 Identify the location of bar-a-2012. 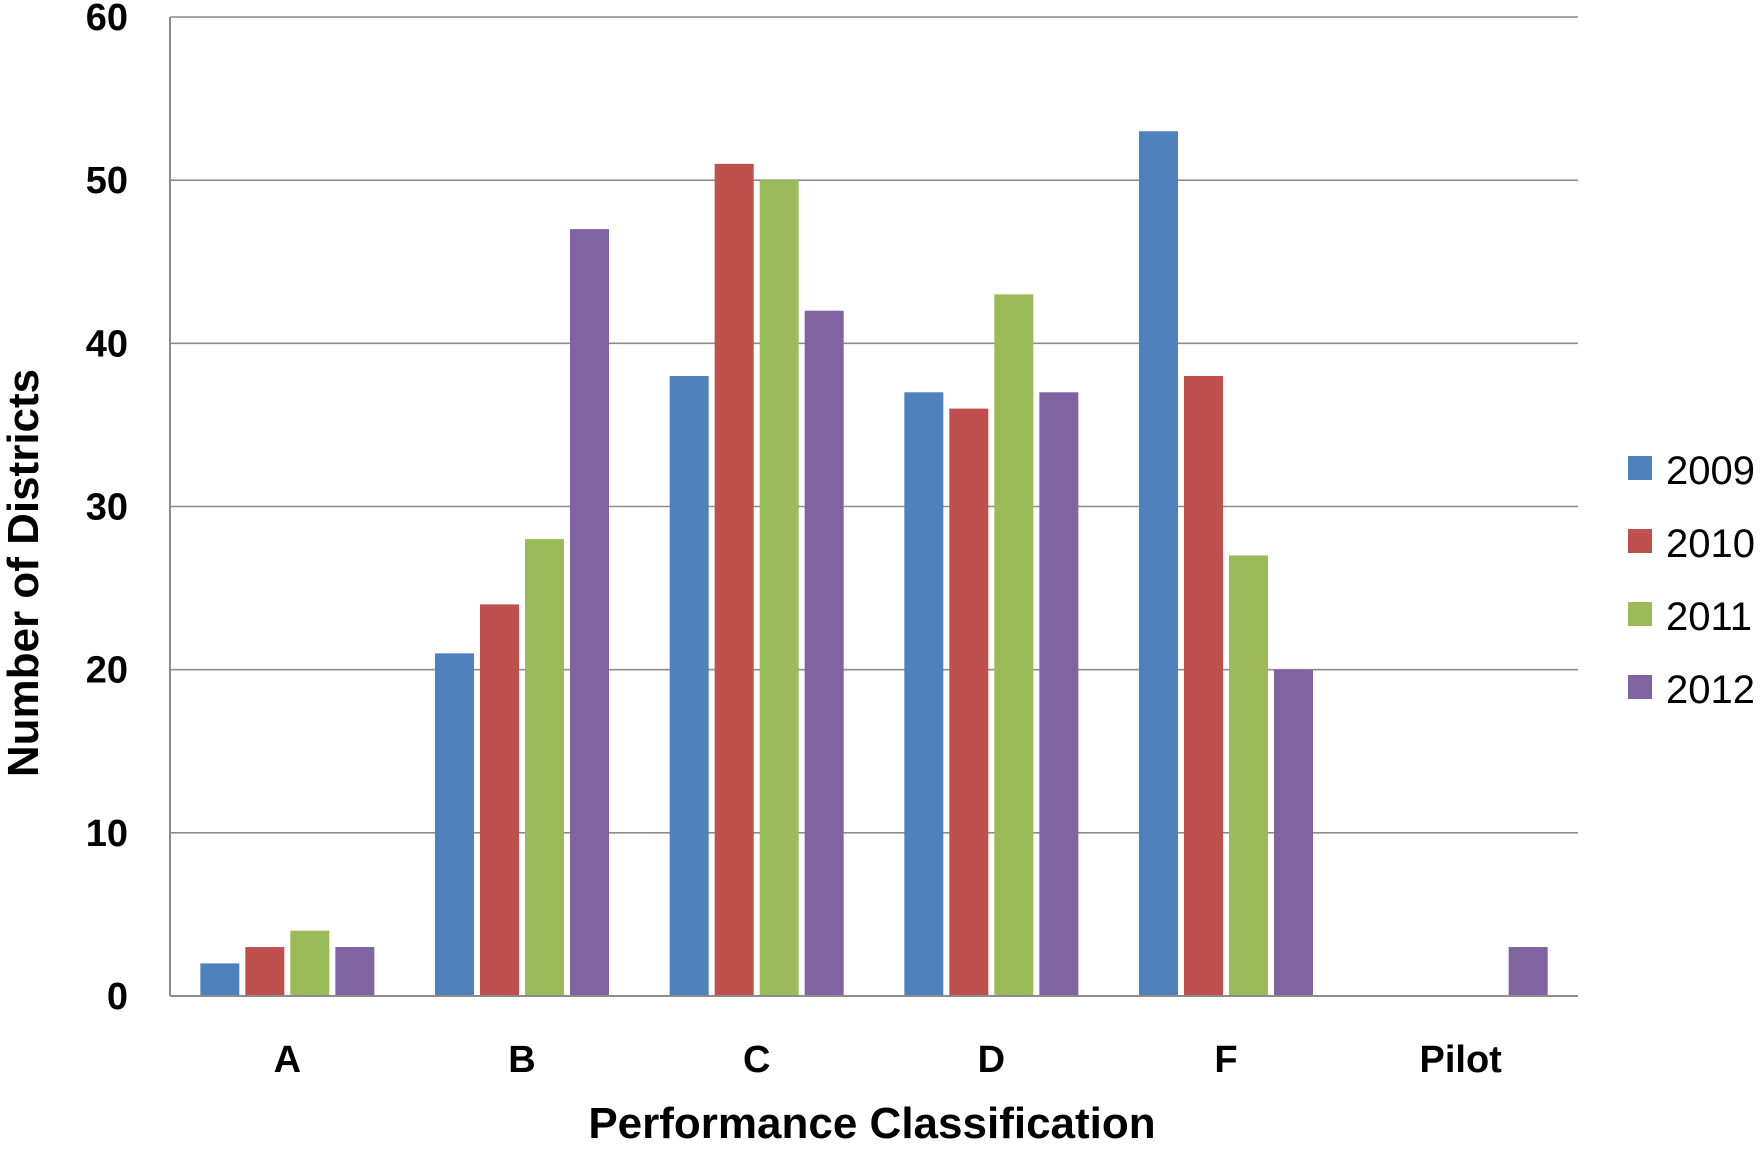
(355, 971).